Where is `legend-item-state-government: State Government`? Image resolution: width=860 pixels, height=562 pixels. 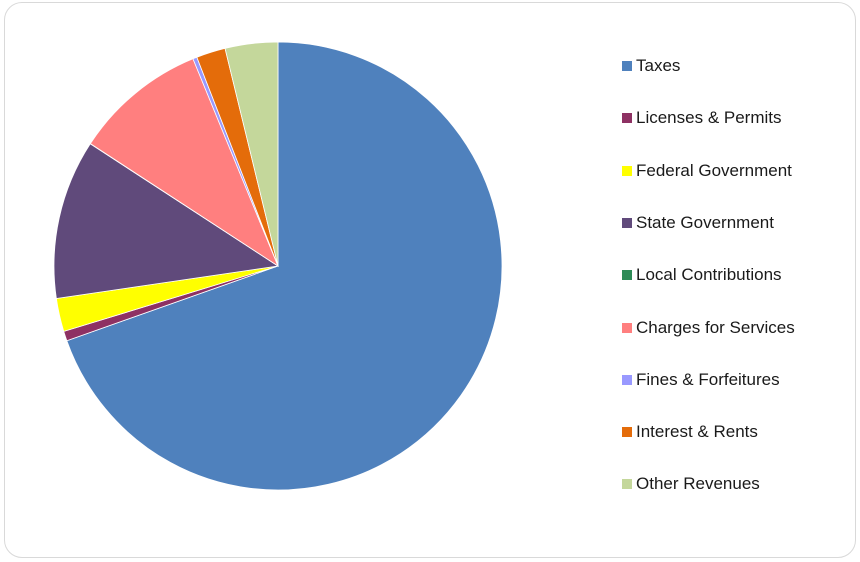
legend-item-state-government: State Government is located at coordinates (698, 223).